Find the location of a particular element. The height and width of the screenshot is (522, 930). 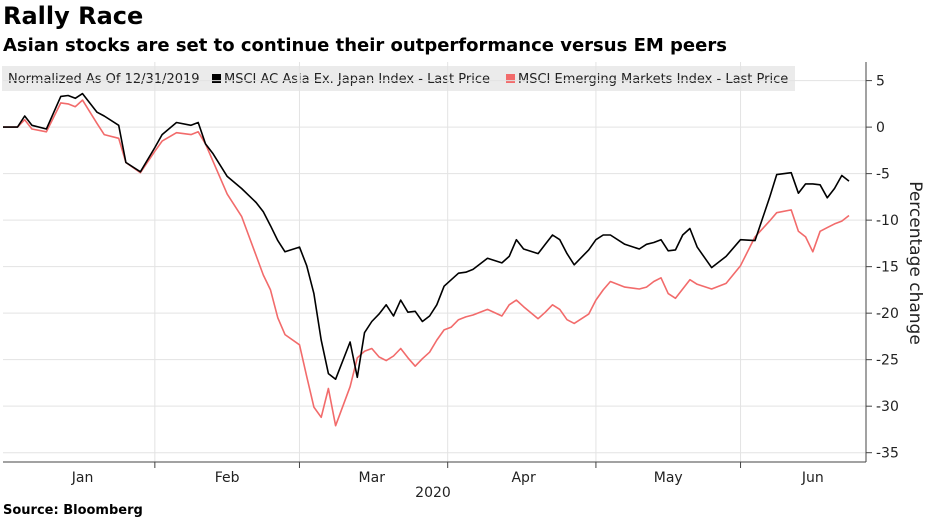

legend-swatch-em is located at coordinates (510, 78).